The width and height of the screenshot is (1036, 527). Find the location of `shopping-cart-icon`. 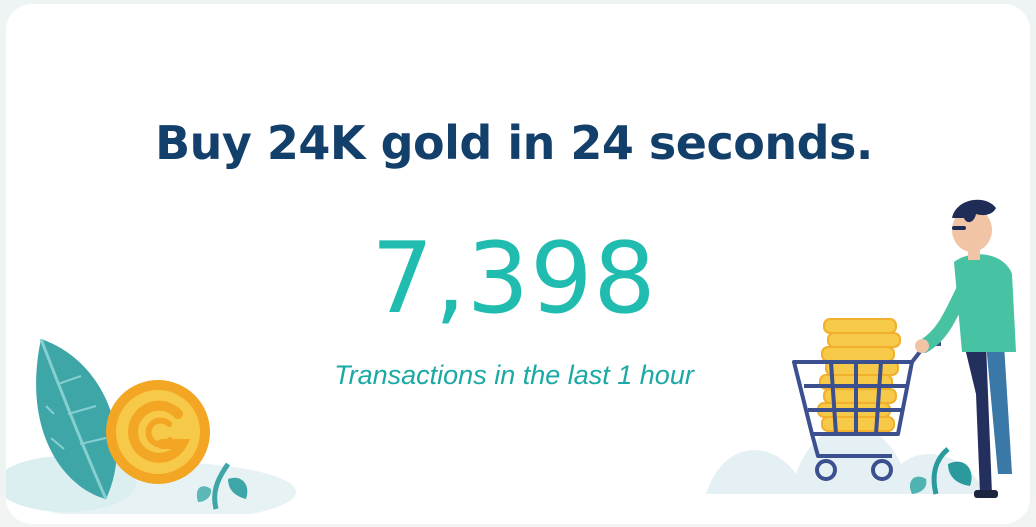

shopping-cart-icon is located at coordinates (866, 411).